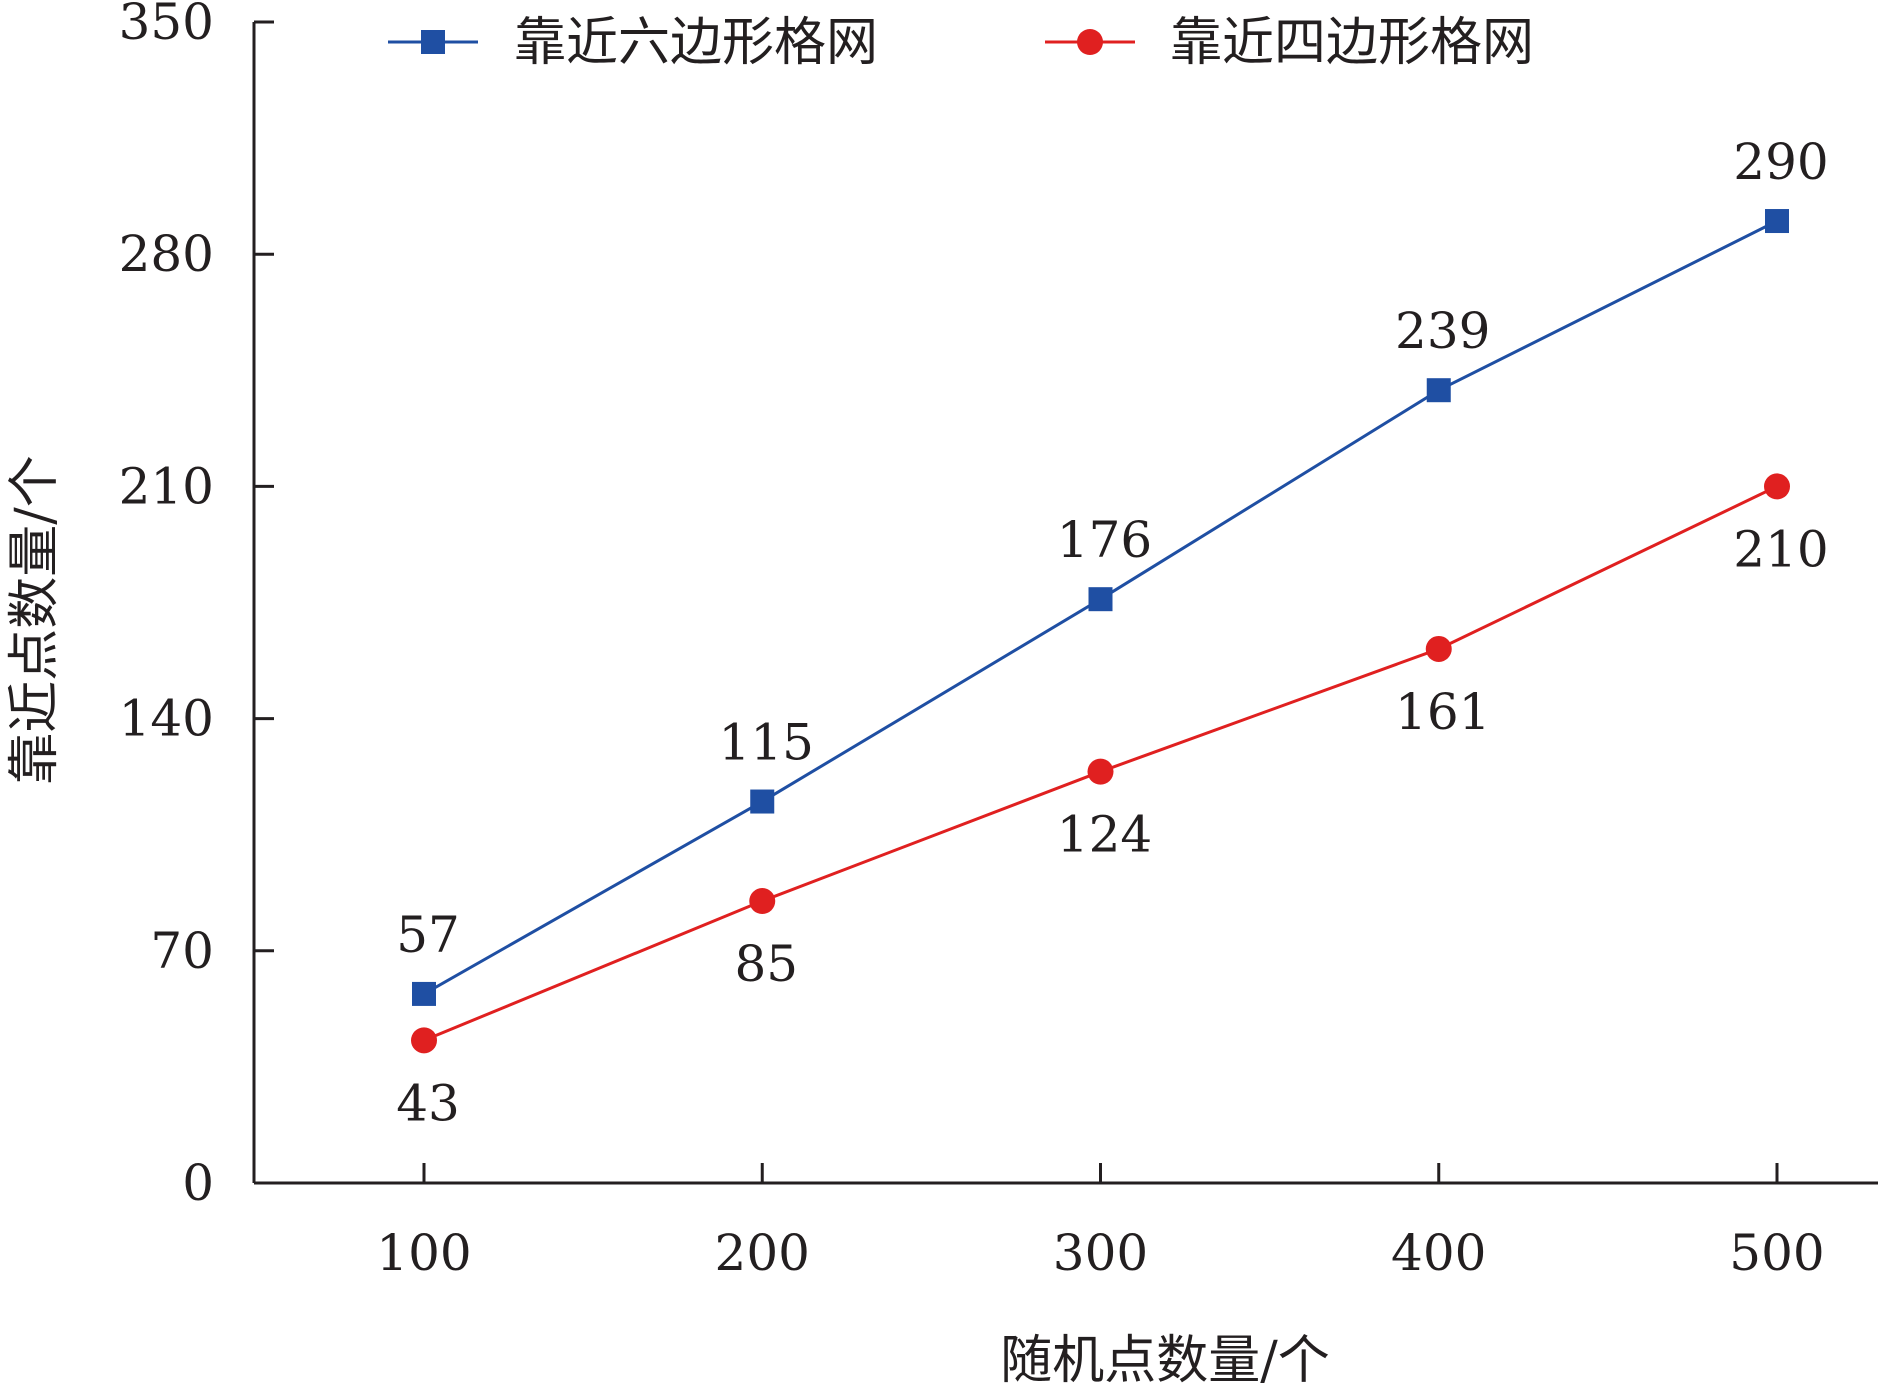 The width and height of the screenshot is (1881, 1395). I want to click on data-label: 57, so click(428, 935).